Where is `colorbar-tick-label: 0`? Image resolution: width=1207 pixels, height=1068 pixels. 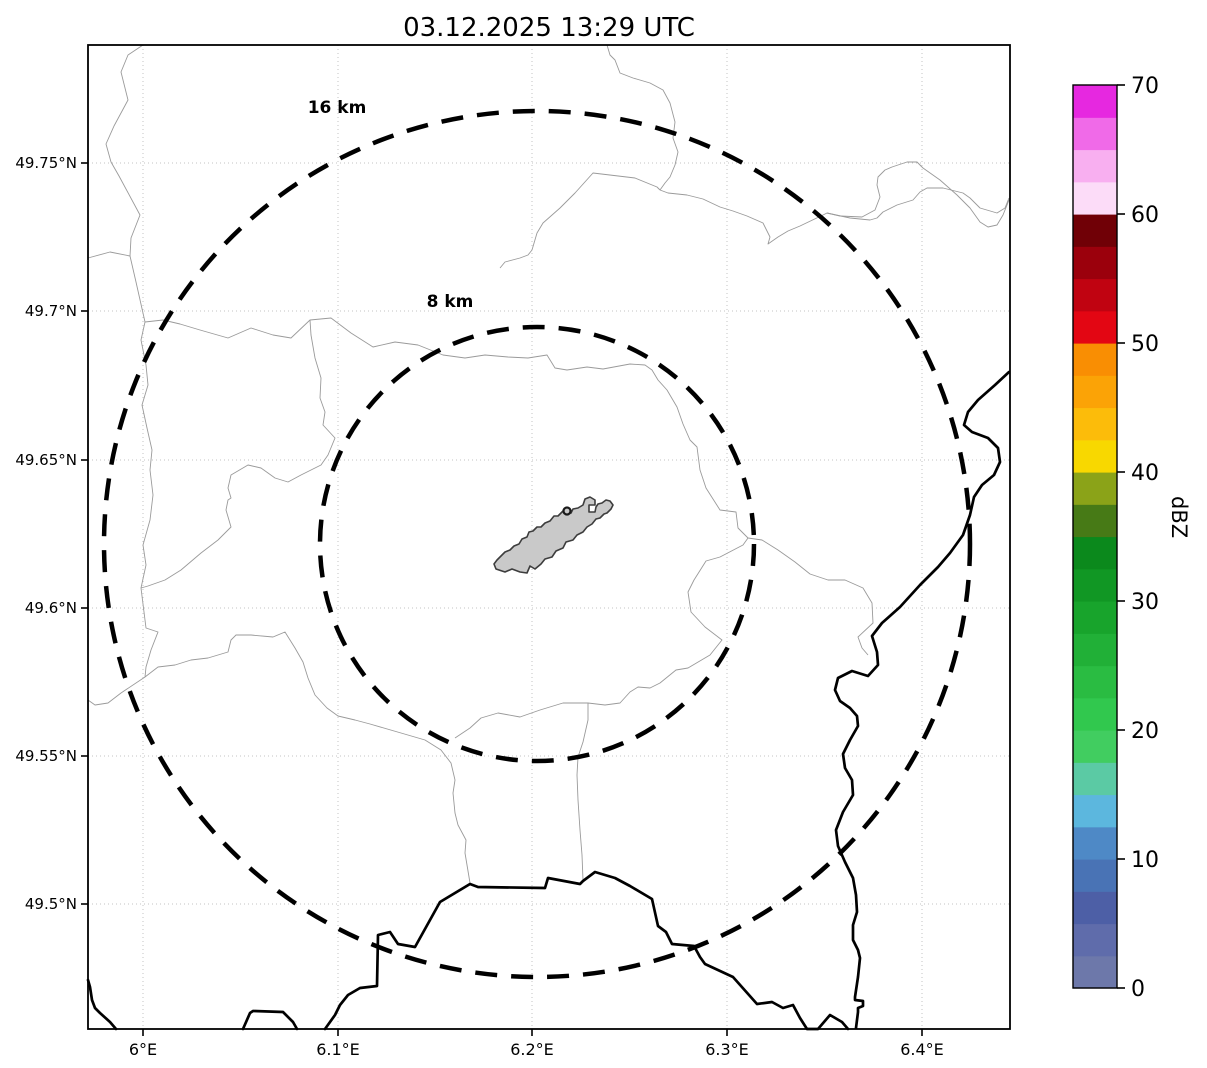
colorbar-tick-label: 0 is located at coordinates (1138, 989).